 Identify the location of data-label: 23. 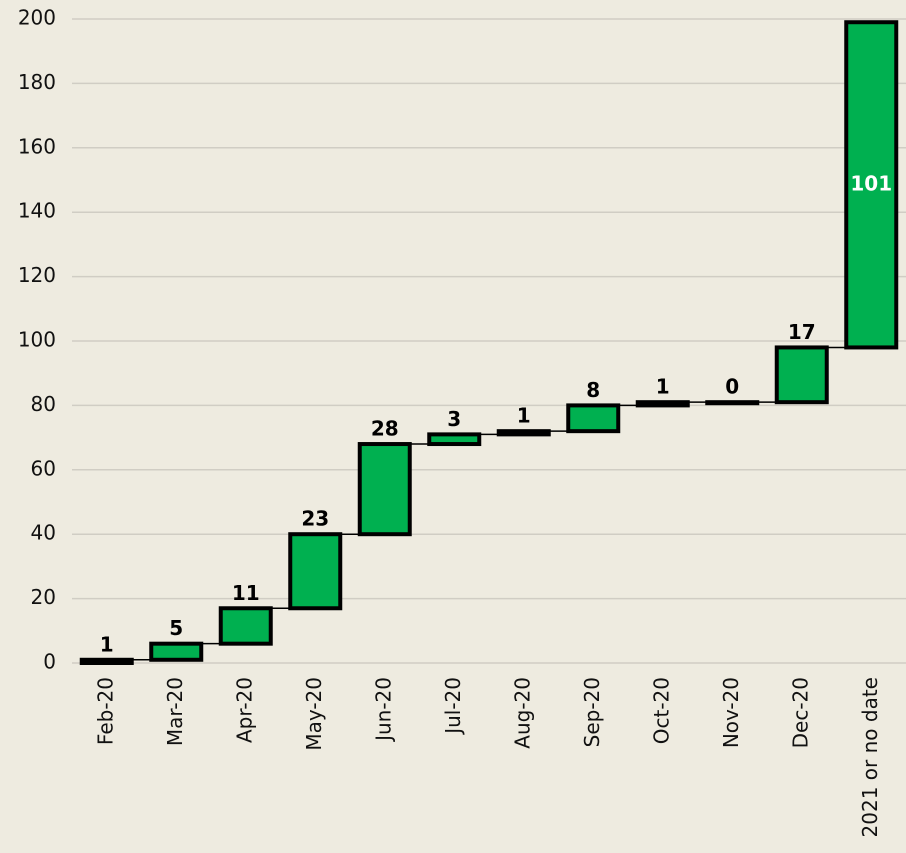
(315, 519).